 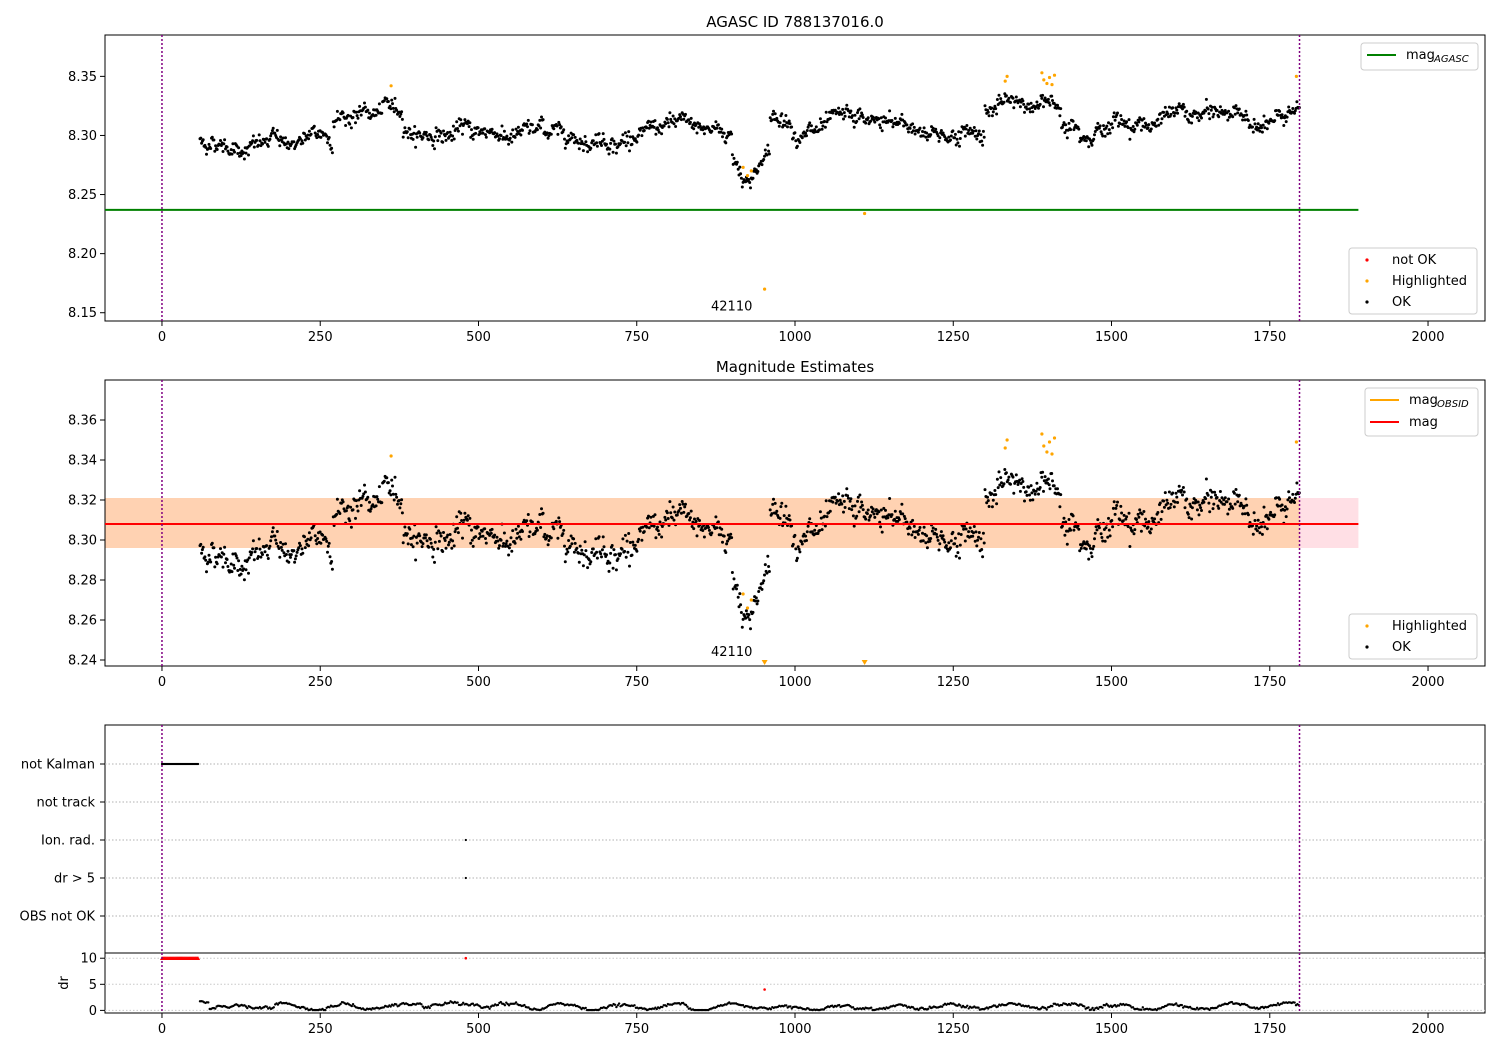 I want to click on below-range-marker, so click(x=864, y=662).